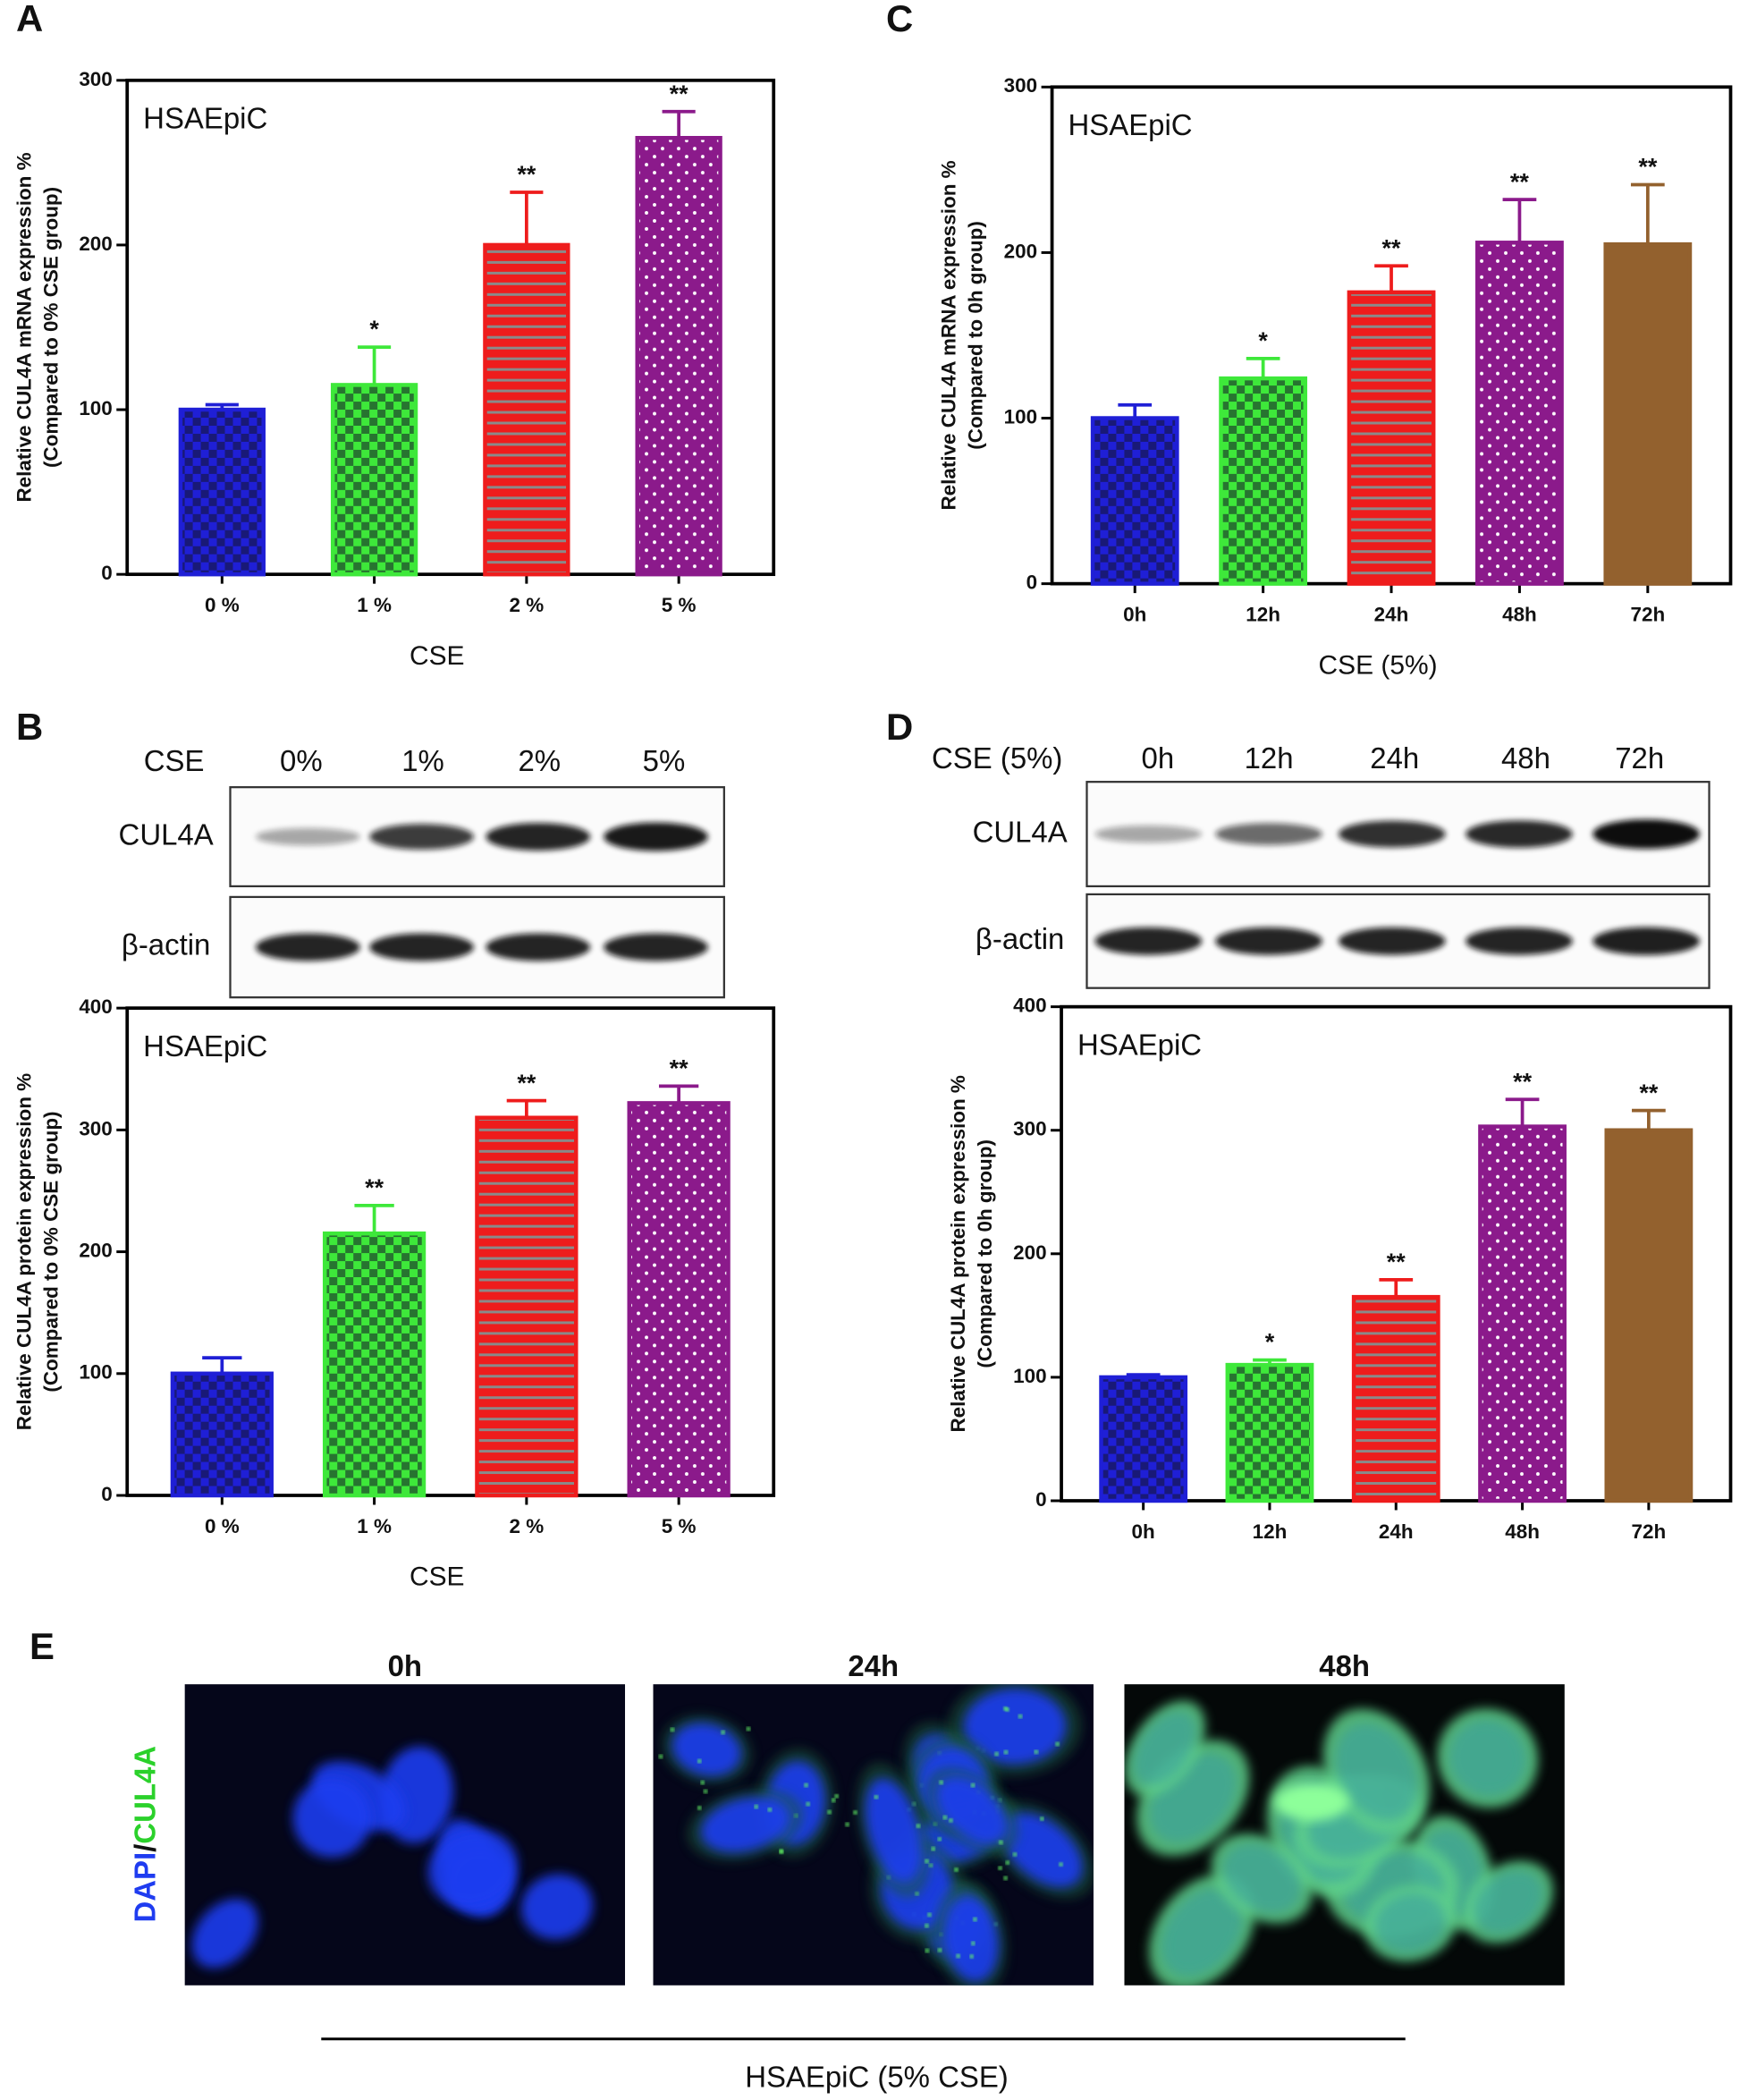  I want to click on x-tick-label: 12h, so click(1263, 615).